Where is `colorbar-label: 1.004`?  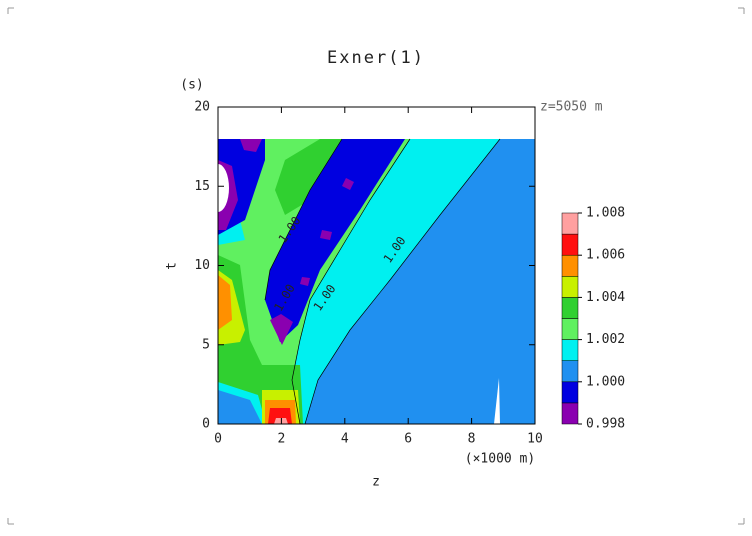 colorbar-label: 1.004 is located at coordinates (605, 297).